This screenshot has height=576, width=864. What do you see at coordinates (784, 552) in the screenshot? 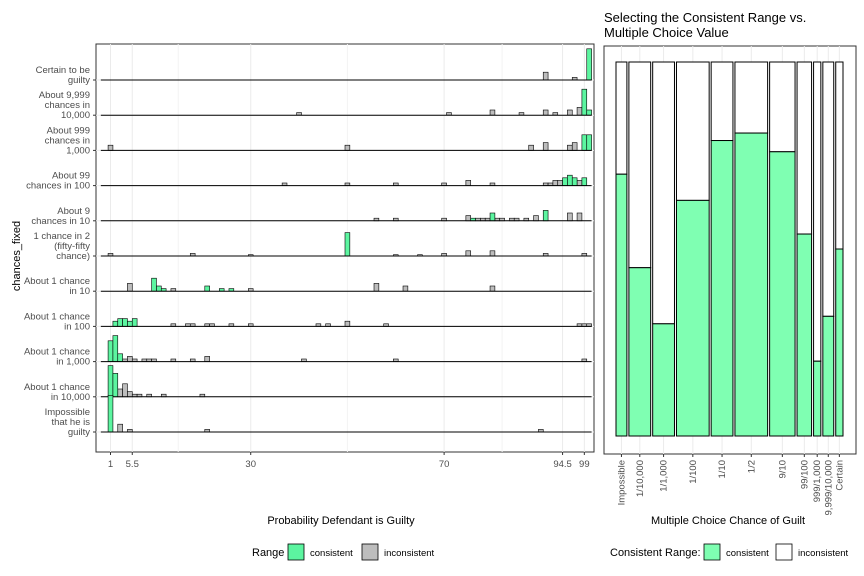
I see `mosaic-legend-key-inconsistent` at bounding box center [784, 552].